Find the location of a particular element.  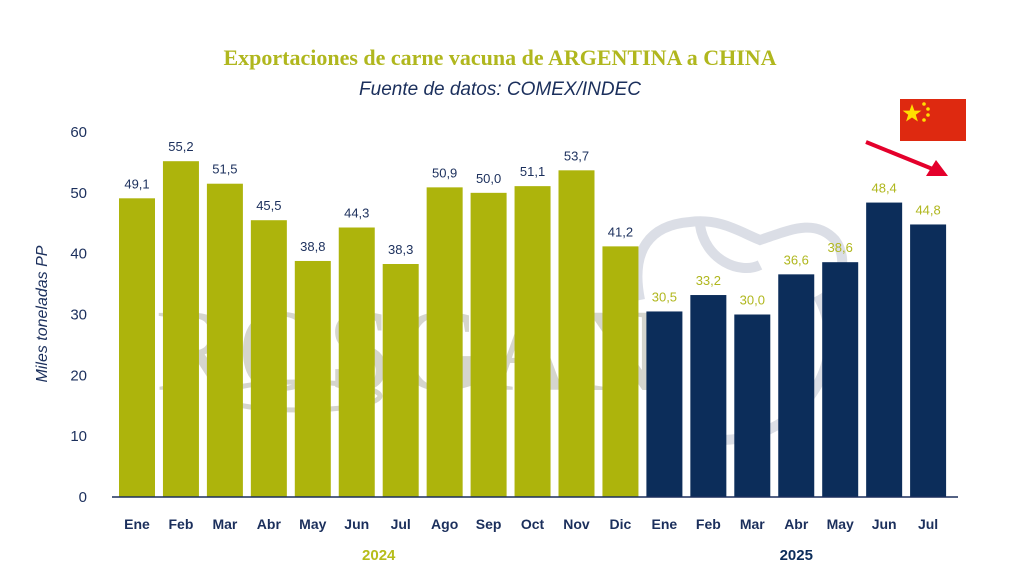

data-label: 50,0 is located at coordinates (488, 178).